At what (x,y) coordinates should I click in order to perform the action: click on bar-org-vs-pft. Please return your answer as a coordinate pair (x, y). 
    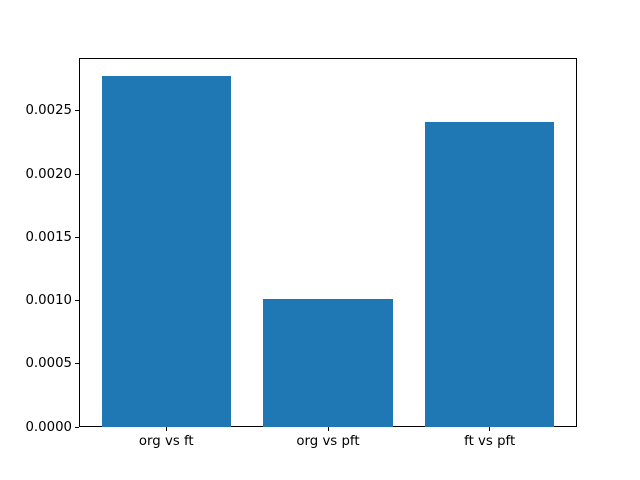
    Looking at the image, I should click on (328, 363).